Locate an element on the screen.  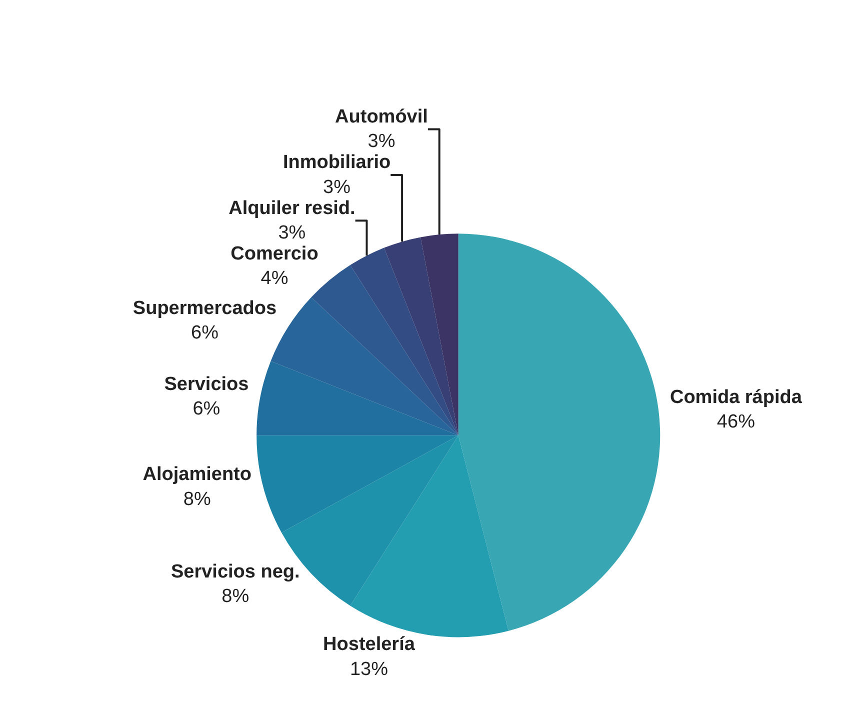
slice-label: Comida rápida is located at coordinates (736, 397).